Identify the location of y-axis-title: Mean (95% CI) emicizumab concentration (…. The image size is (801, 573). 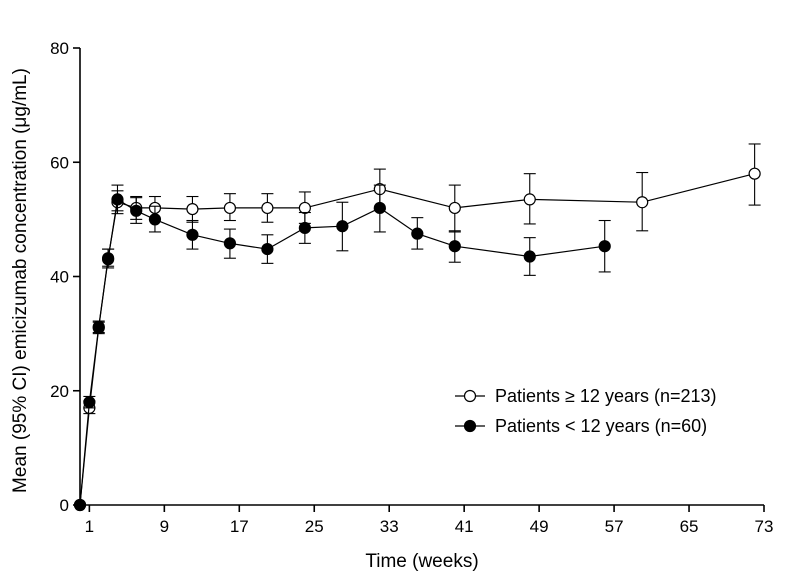
(20, 280).